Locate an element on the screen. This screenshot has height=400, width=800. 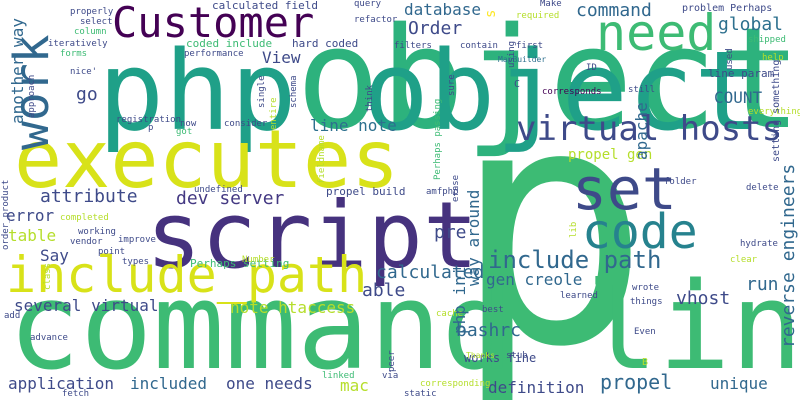
cloud-word-first: first is located at coordinates (530, 46).